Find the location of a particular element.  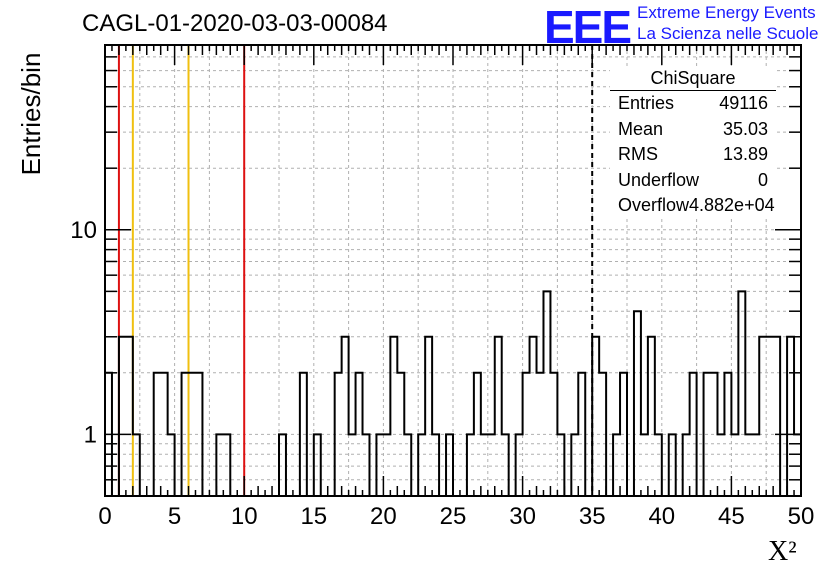

eee-logo: EEE is located at coordinates (588, 27).